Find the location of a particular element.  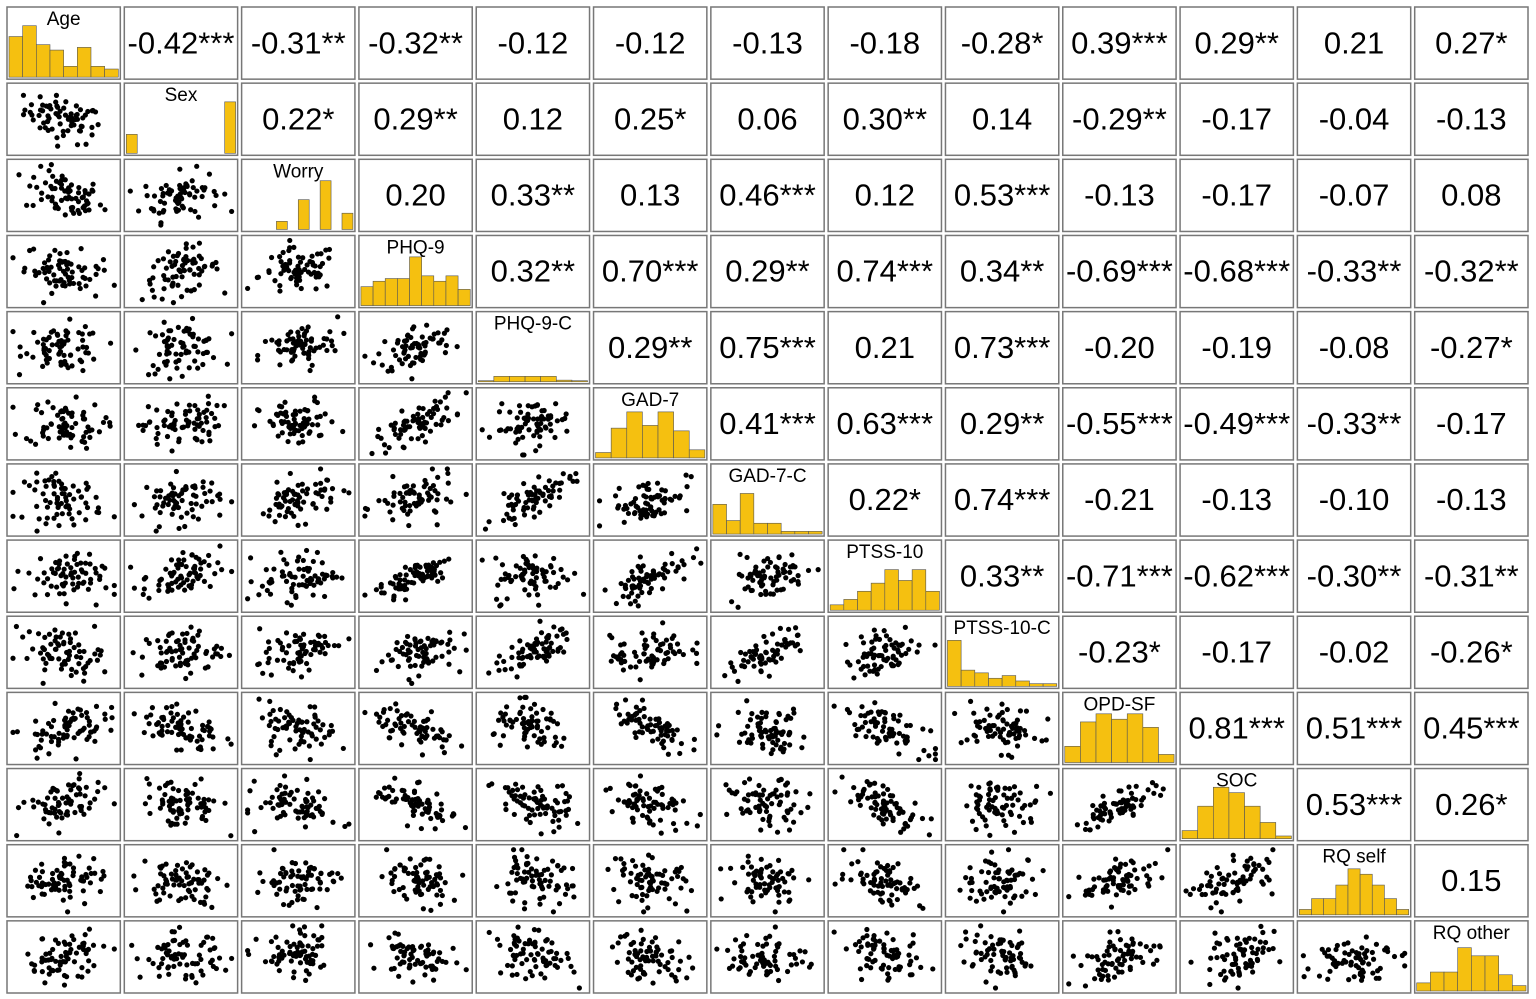

correlation-label: -0.33** is located at coordinates (1354, 423).